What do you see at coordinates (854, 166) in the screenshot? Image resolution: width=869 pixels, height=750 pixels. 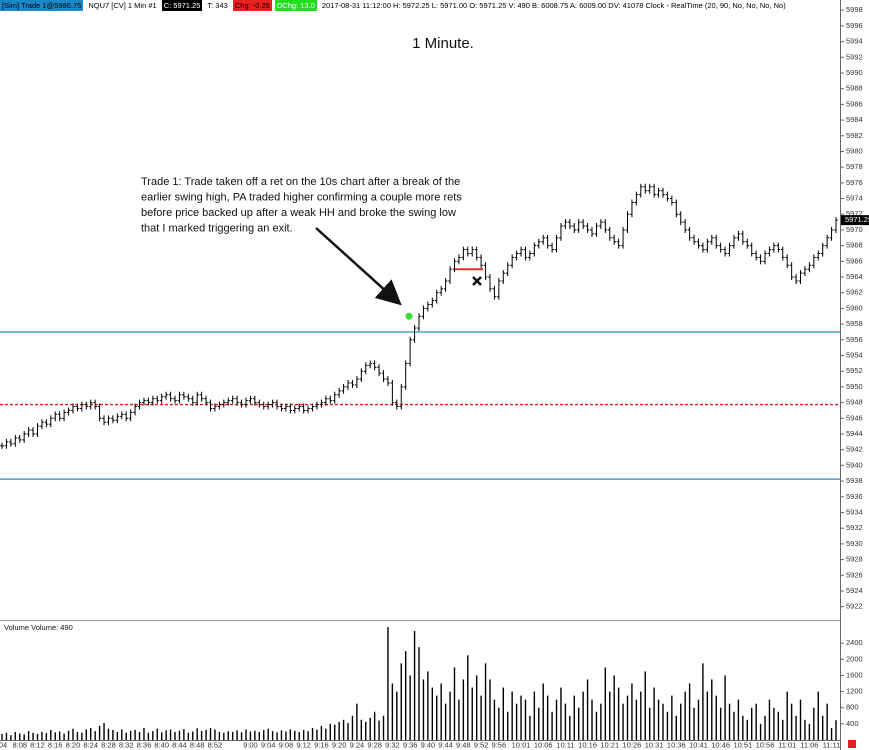 I see `y-tick-label: 5978` at bounding box center [854, 166].